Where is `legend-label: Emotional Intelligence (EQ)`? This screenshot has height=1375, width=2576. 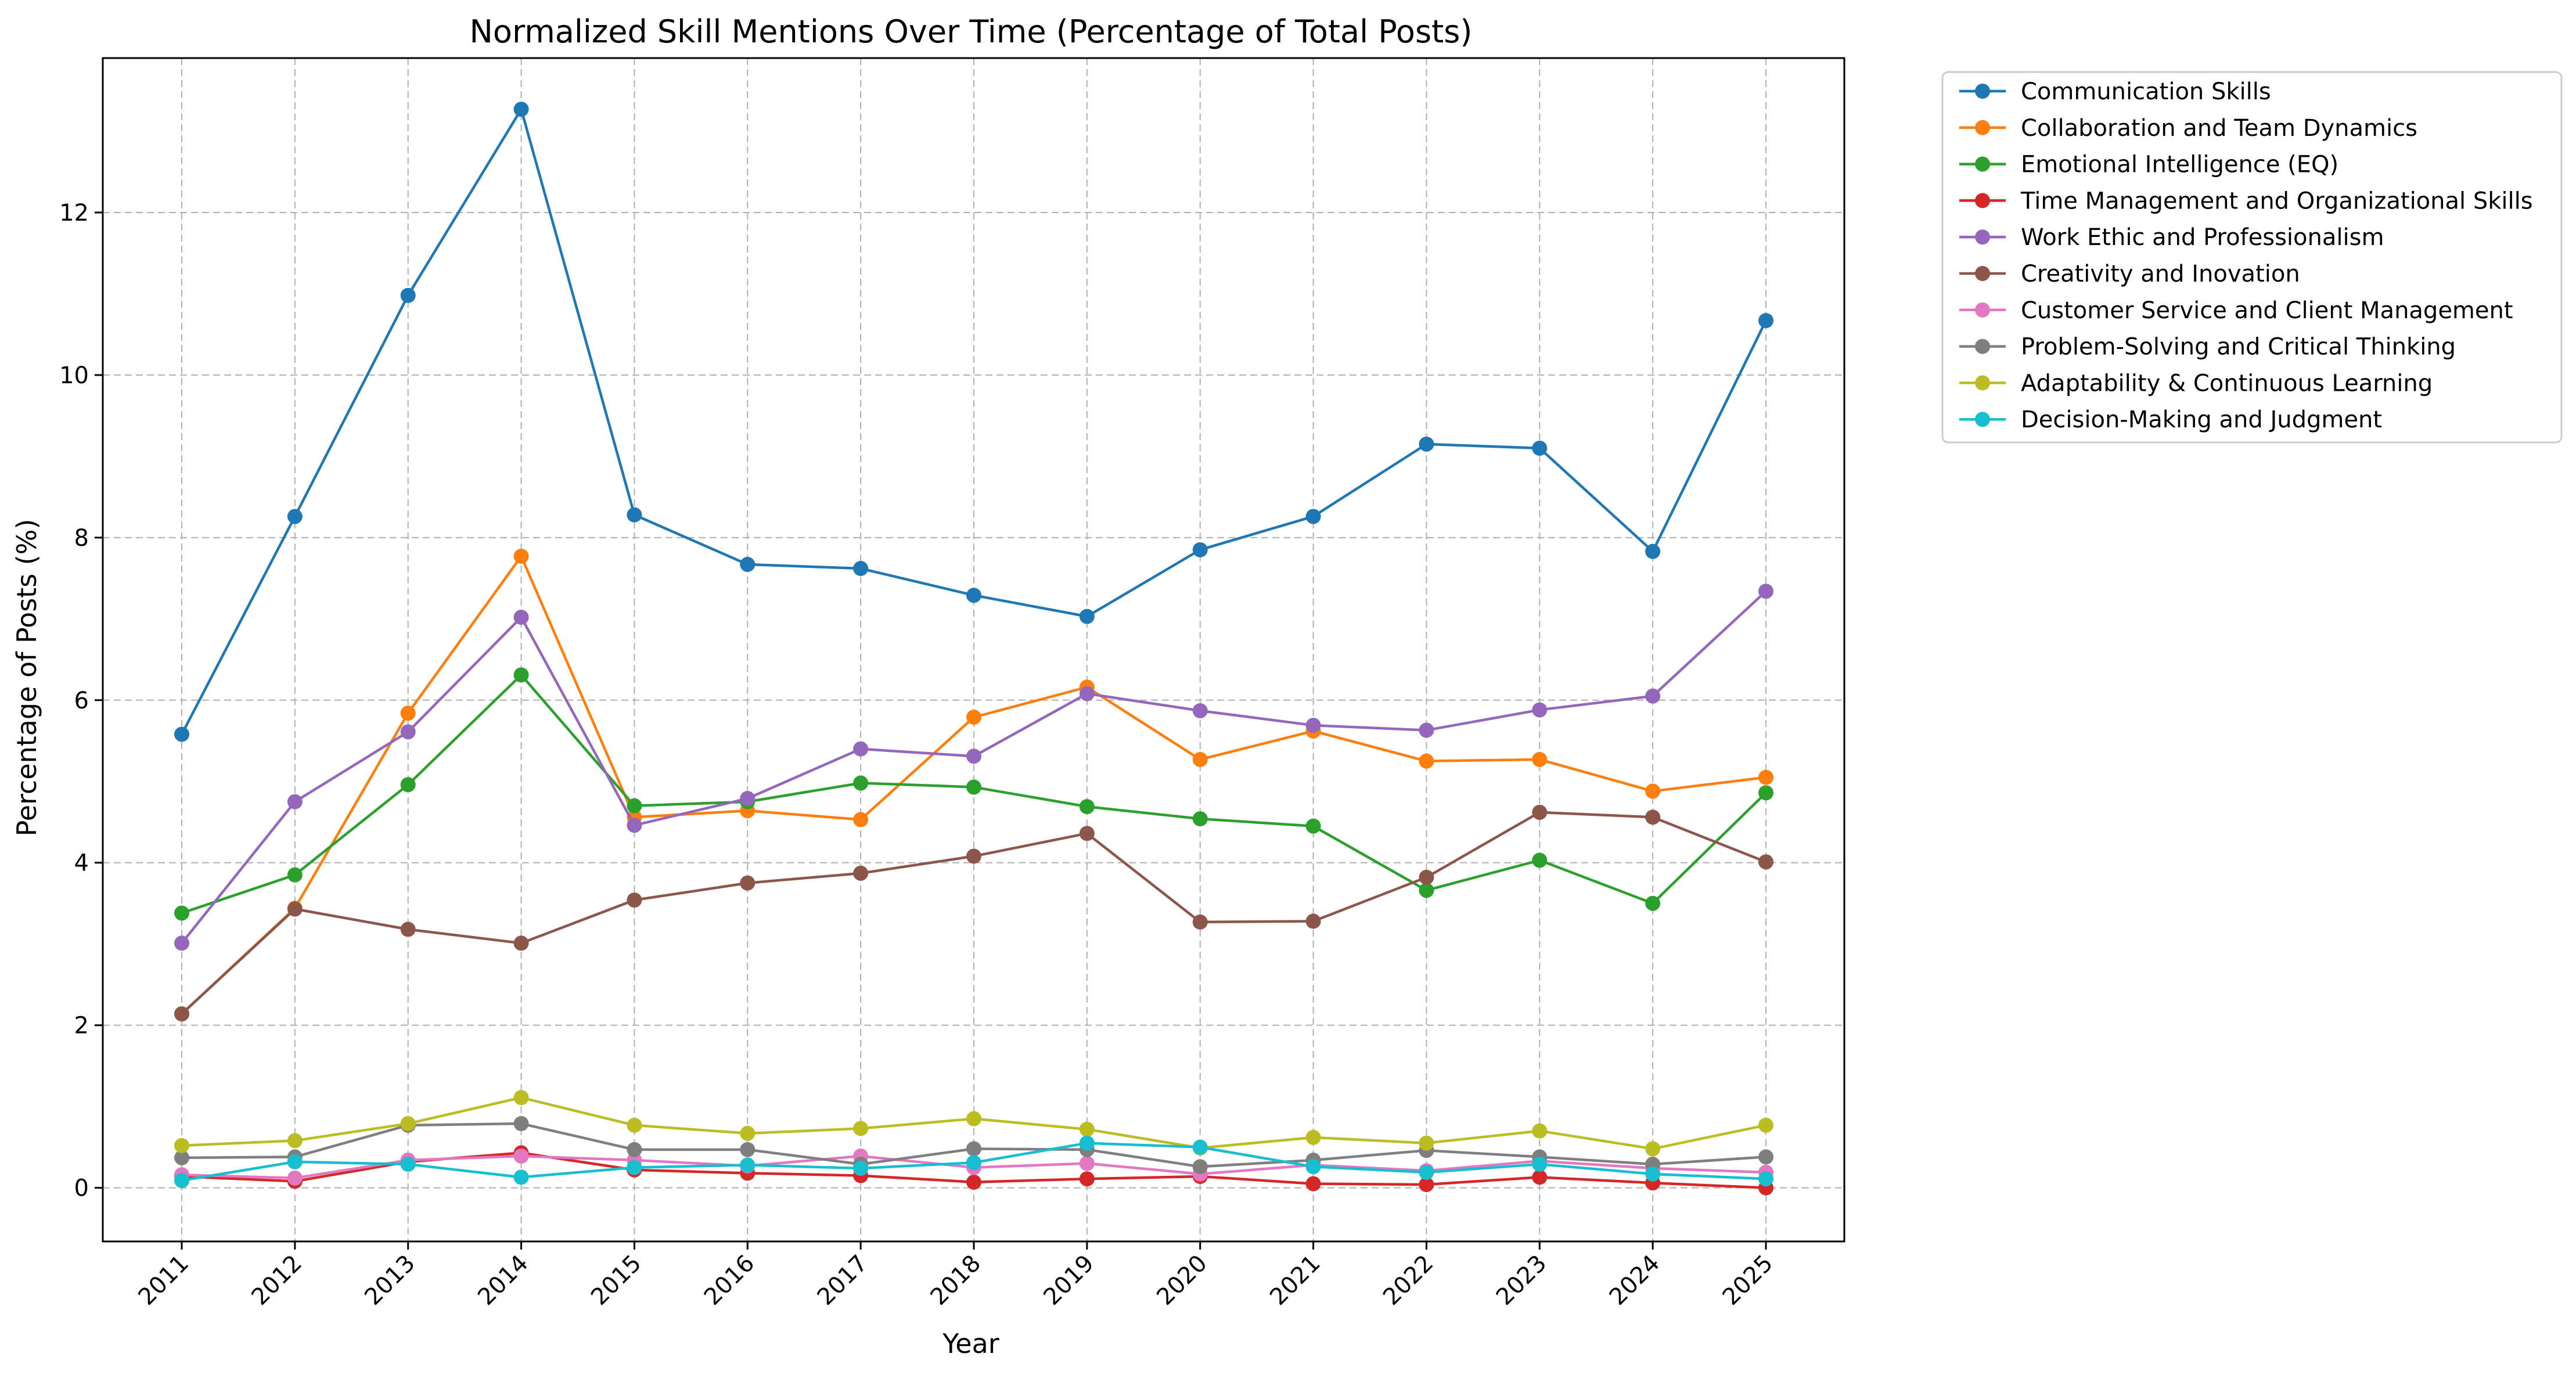 legend-label: Emotional Intelligence (EQ) is located at coordinates (2179, 165).